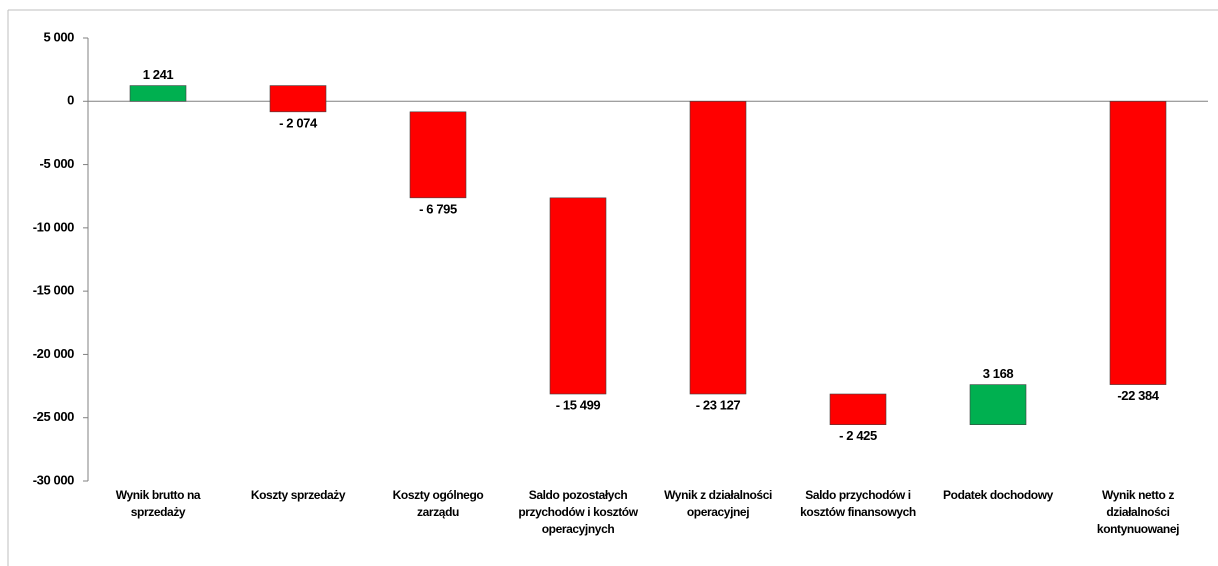 The image size is (1218, 566). Describe the element at coordinates (1138, 512) in the screenshot. I see `x-tick-label: Wynik netto z działalności kontynuowanej` at that location.